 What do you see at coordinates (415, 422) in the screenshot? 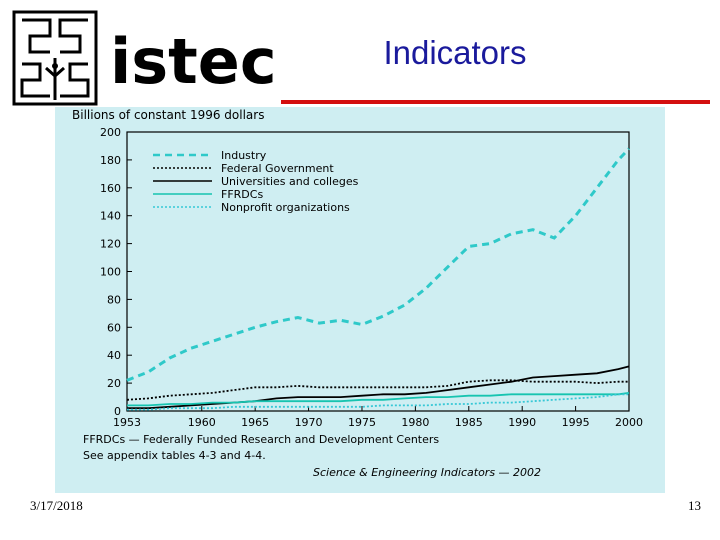
I see `x-tick-label: 1980` at bounding box center [415, 422].